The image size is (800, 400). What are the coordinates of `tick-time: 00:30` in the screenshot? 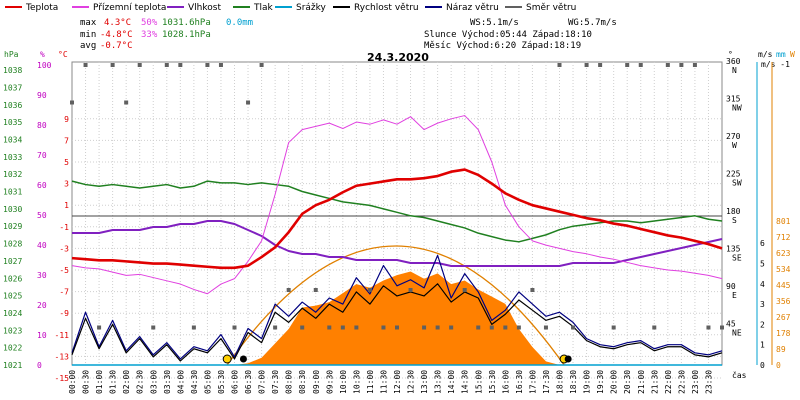 It's located at (86, 382).